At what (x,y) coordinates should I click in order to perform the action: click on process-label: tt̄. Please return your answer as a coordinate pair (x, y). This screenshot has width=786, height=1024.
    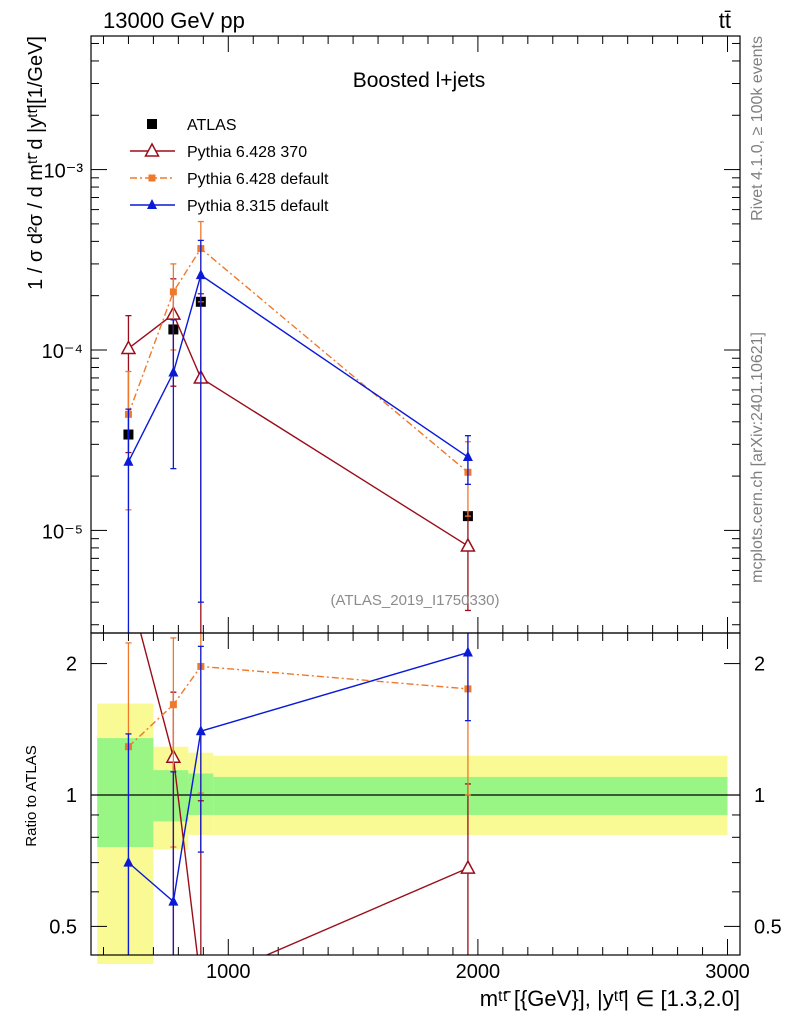
    Looking at the image, I should click on (725, 20).